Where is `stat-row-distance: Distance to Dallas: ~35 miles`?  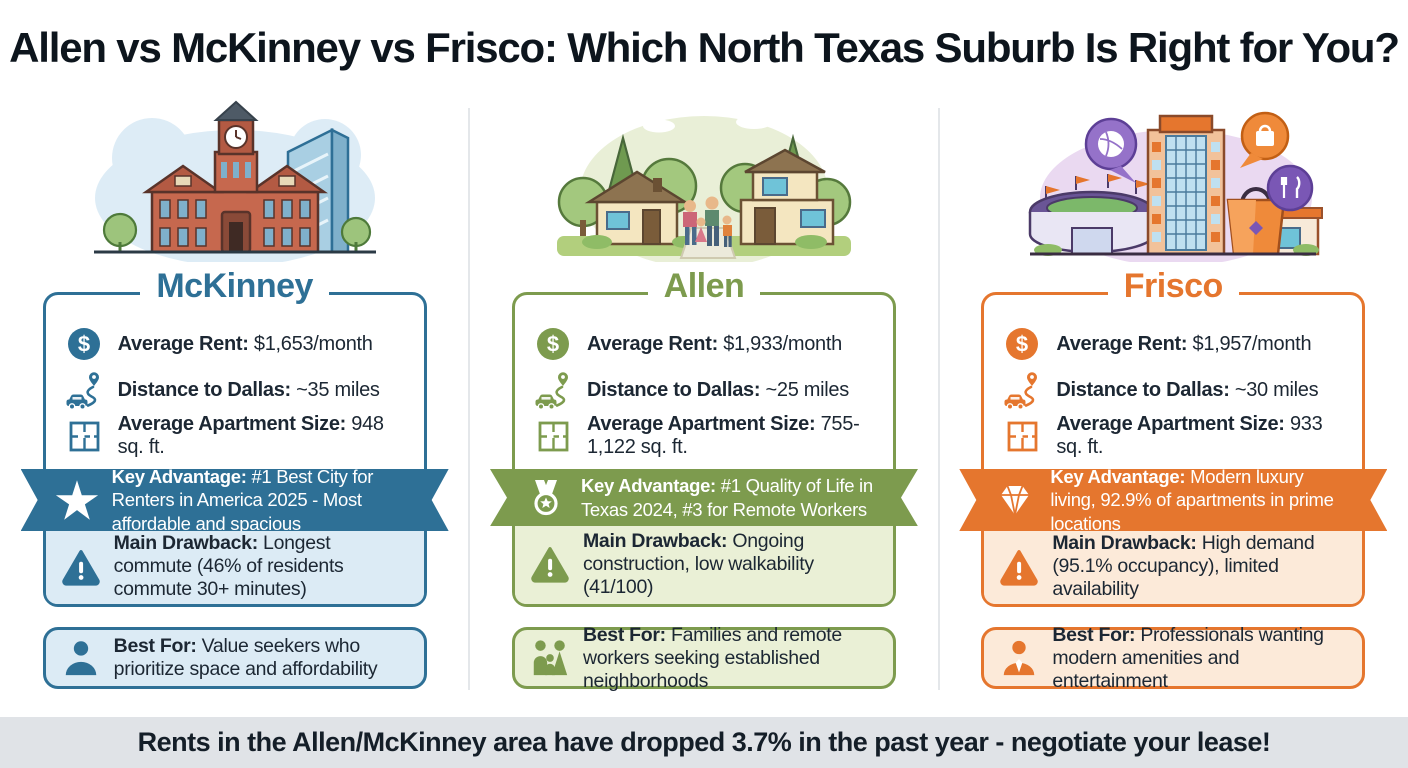 stat-row-distance: Distance to Dallas: ~35 miles is located at coordinates (238, 390).